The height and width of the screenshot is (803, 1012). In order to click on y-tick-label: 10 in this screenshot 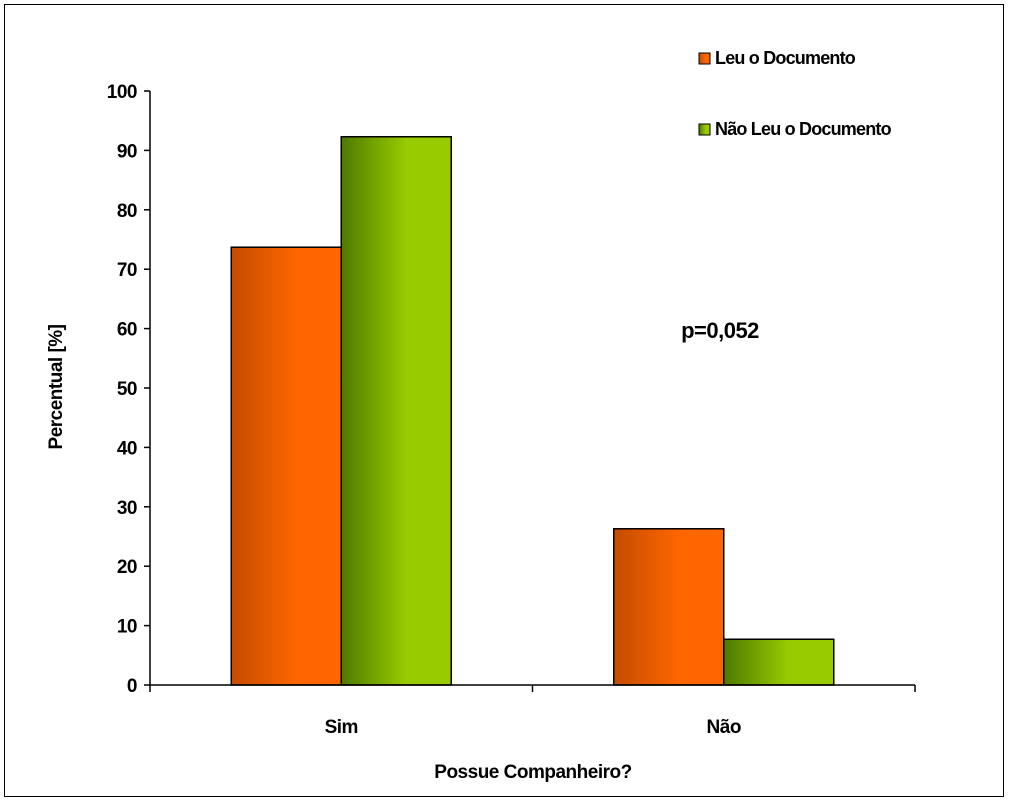, I will do `click(127, 627)`.